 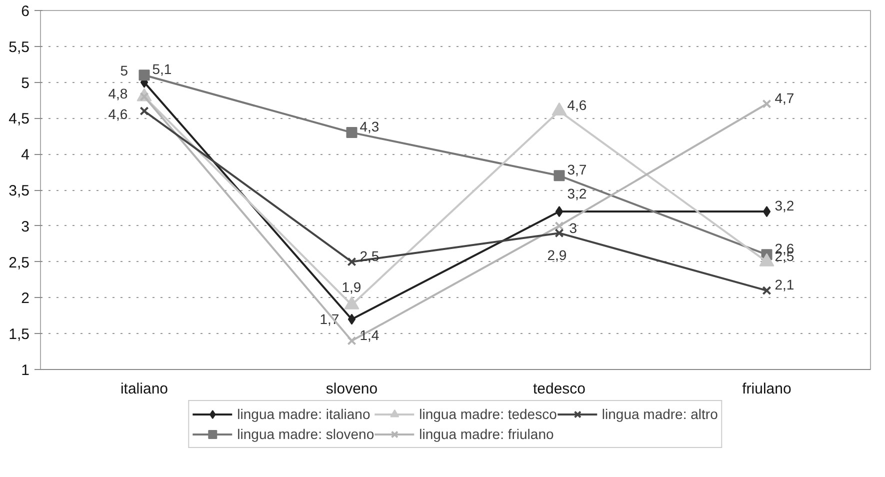 I want to click on data-label: 2,1, so click(x=784, y=284).